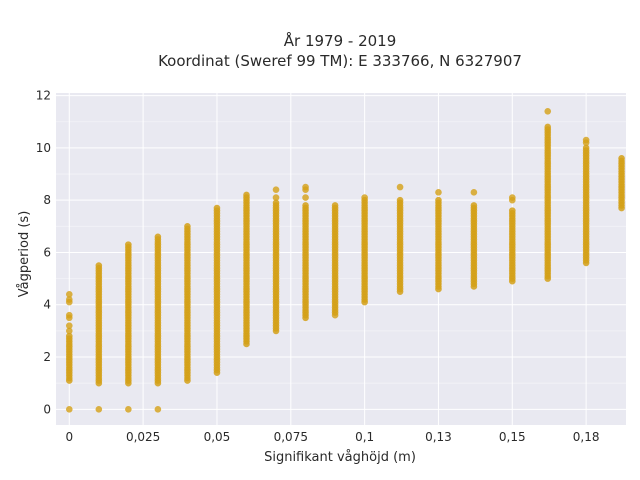 The image size is (640, 480). Describe the element at coordinates (291, 437) in the screenshot. I see `x-tick-label: 0,075` at that location.